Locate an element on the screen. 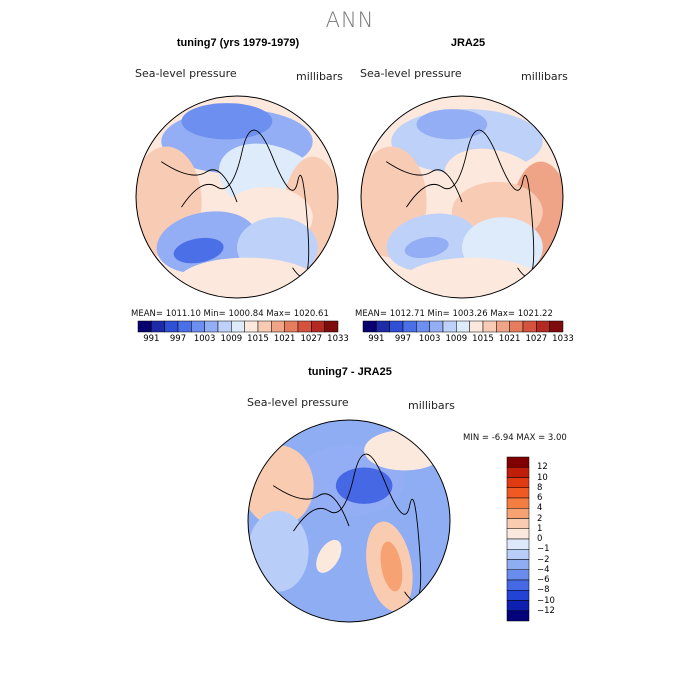  panel-1-title: tuning7 (yrs 1979-1979) is located at coordinates (238, 43).